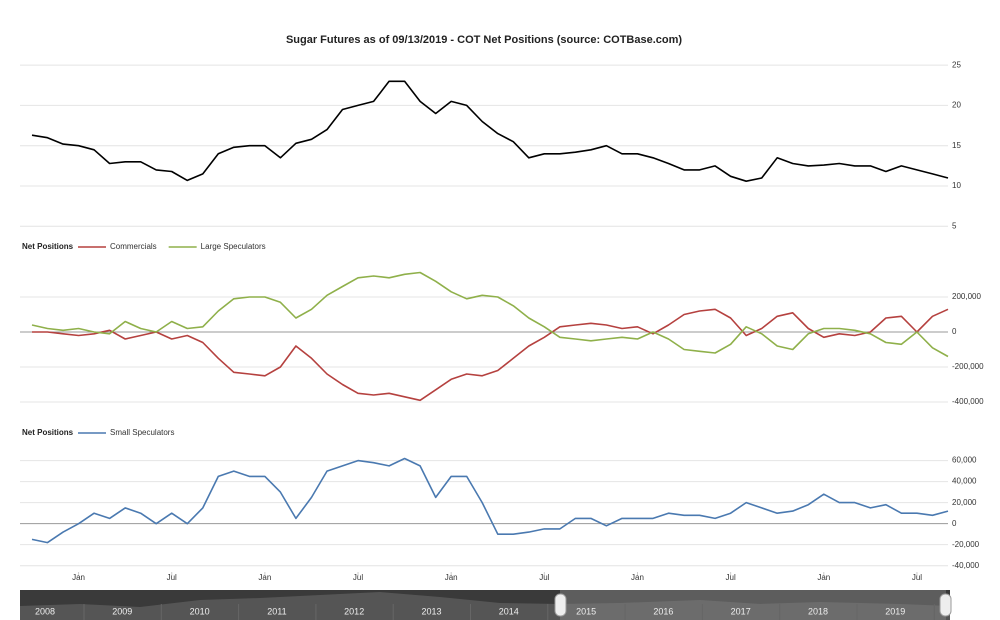 This screenshot has height=620, width=1000. I want to click on navigator-label: 2015, so click(586, 611).